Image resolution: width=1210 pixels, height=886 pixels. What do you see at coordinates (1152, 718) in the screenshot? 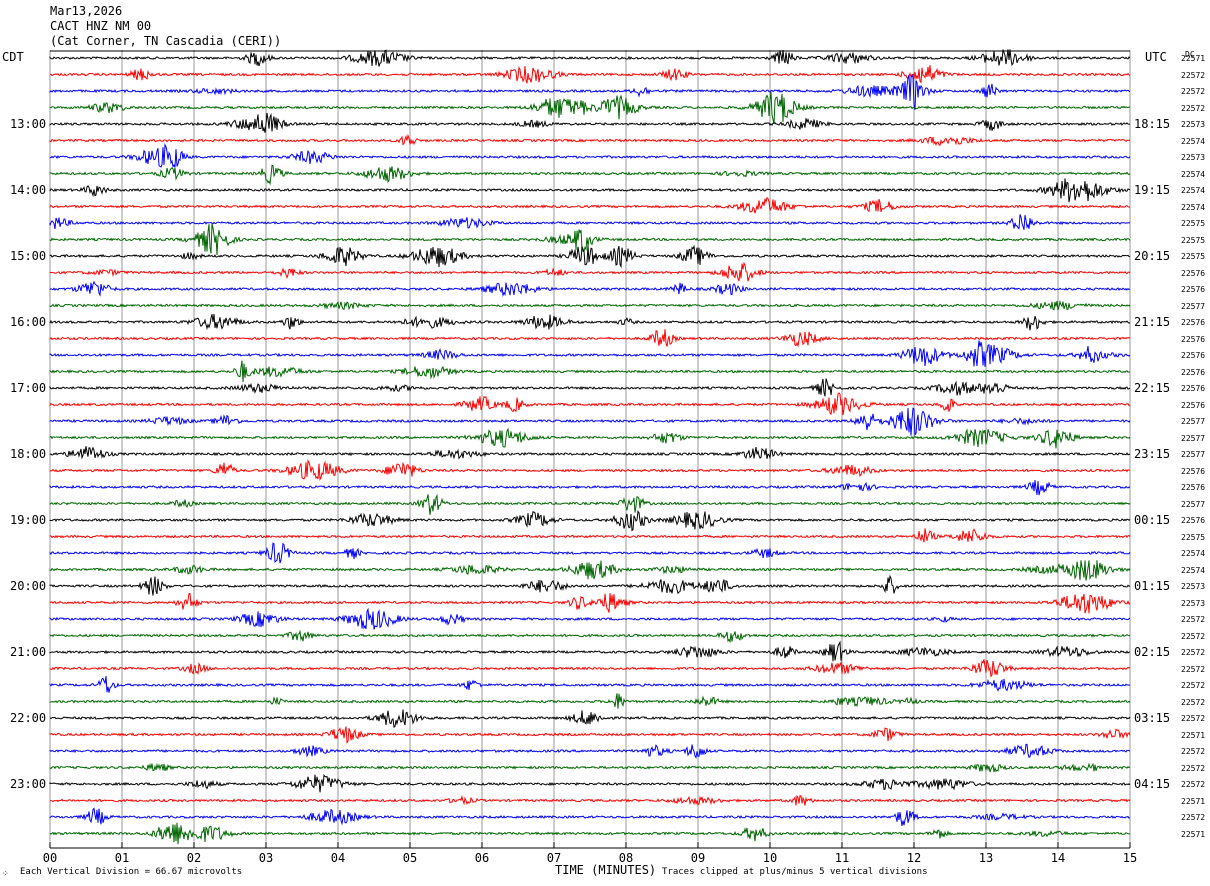
I see `right-hour-label: 03:15` at bounding box center [1152, 718].